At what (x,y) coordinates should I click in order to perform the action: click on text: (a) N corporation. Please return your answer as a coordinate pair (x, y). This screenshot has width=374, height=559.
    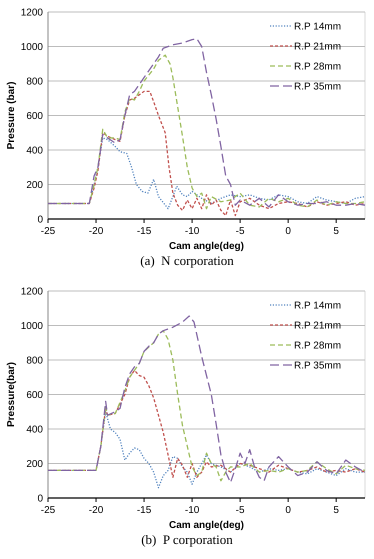
    Looking at the image, I should click on (187, 260).